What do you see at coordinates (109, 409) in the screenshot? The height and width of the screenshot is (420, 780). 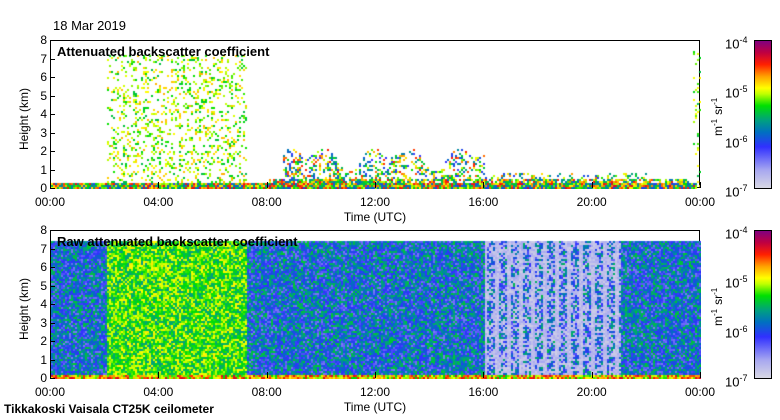 I see `instrument-label: Tikkakoski Vaisala CT25K ceilometer` at bounding box center [109, 409].